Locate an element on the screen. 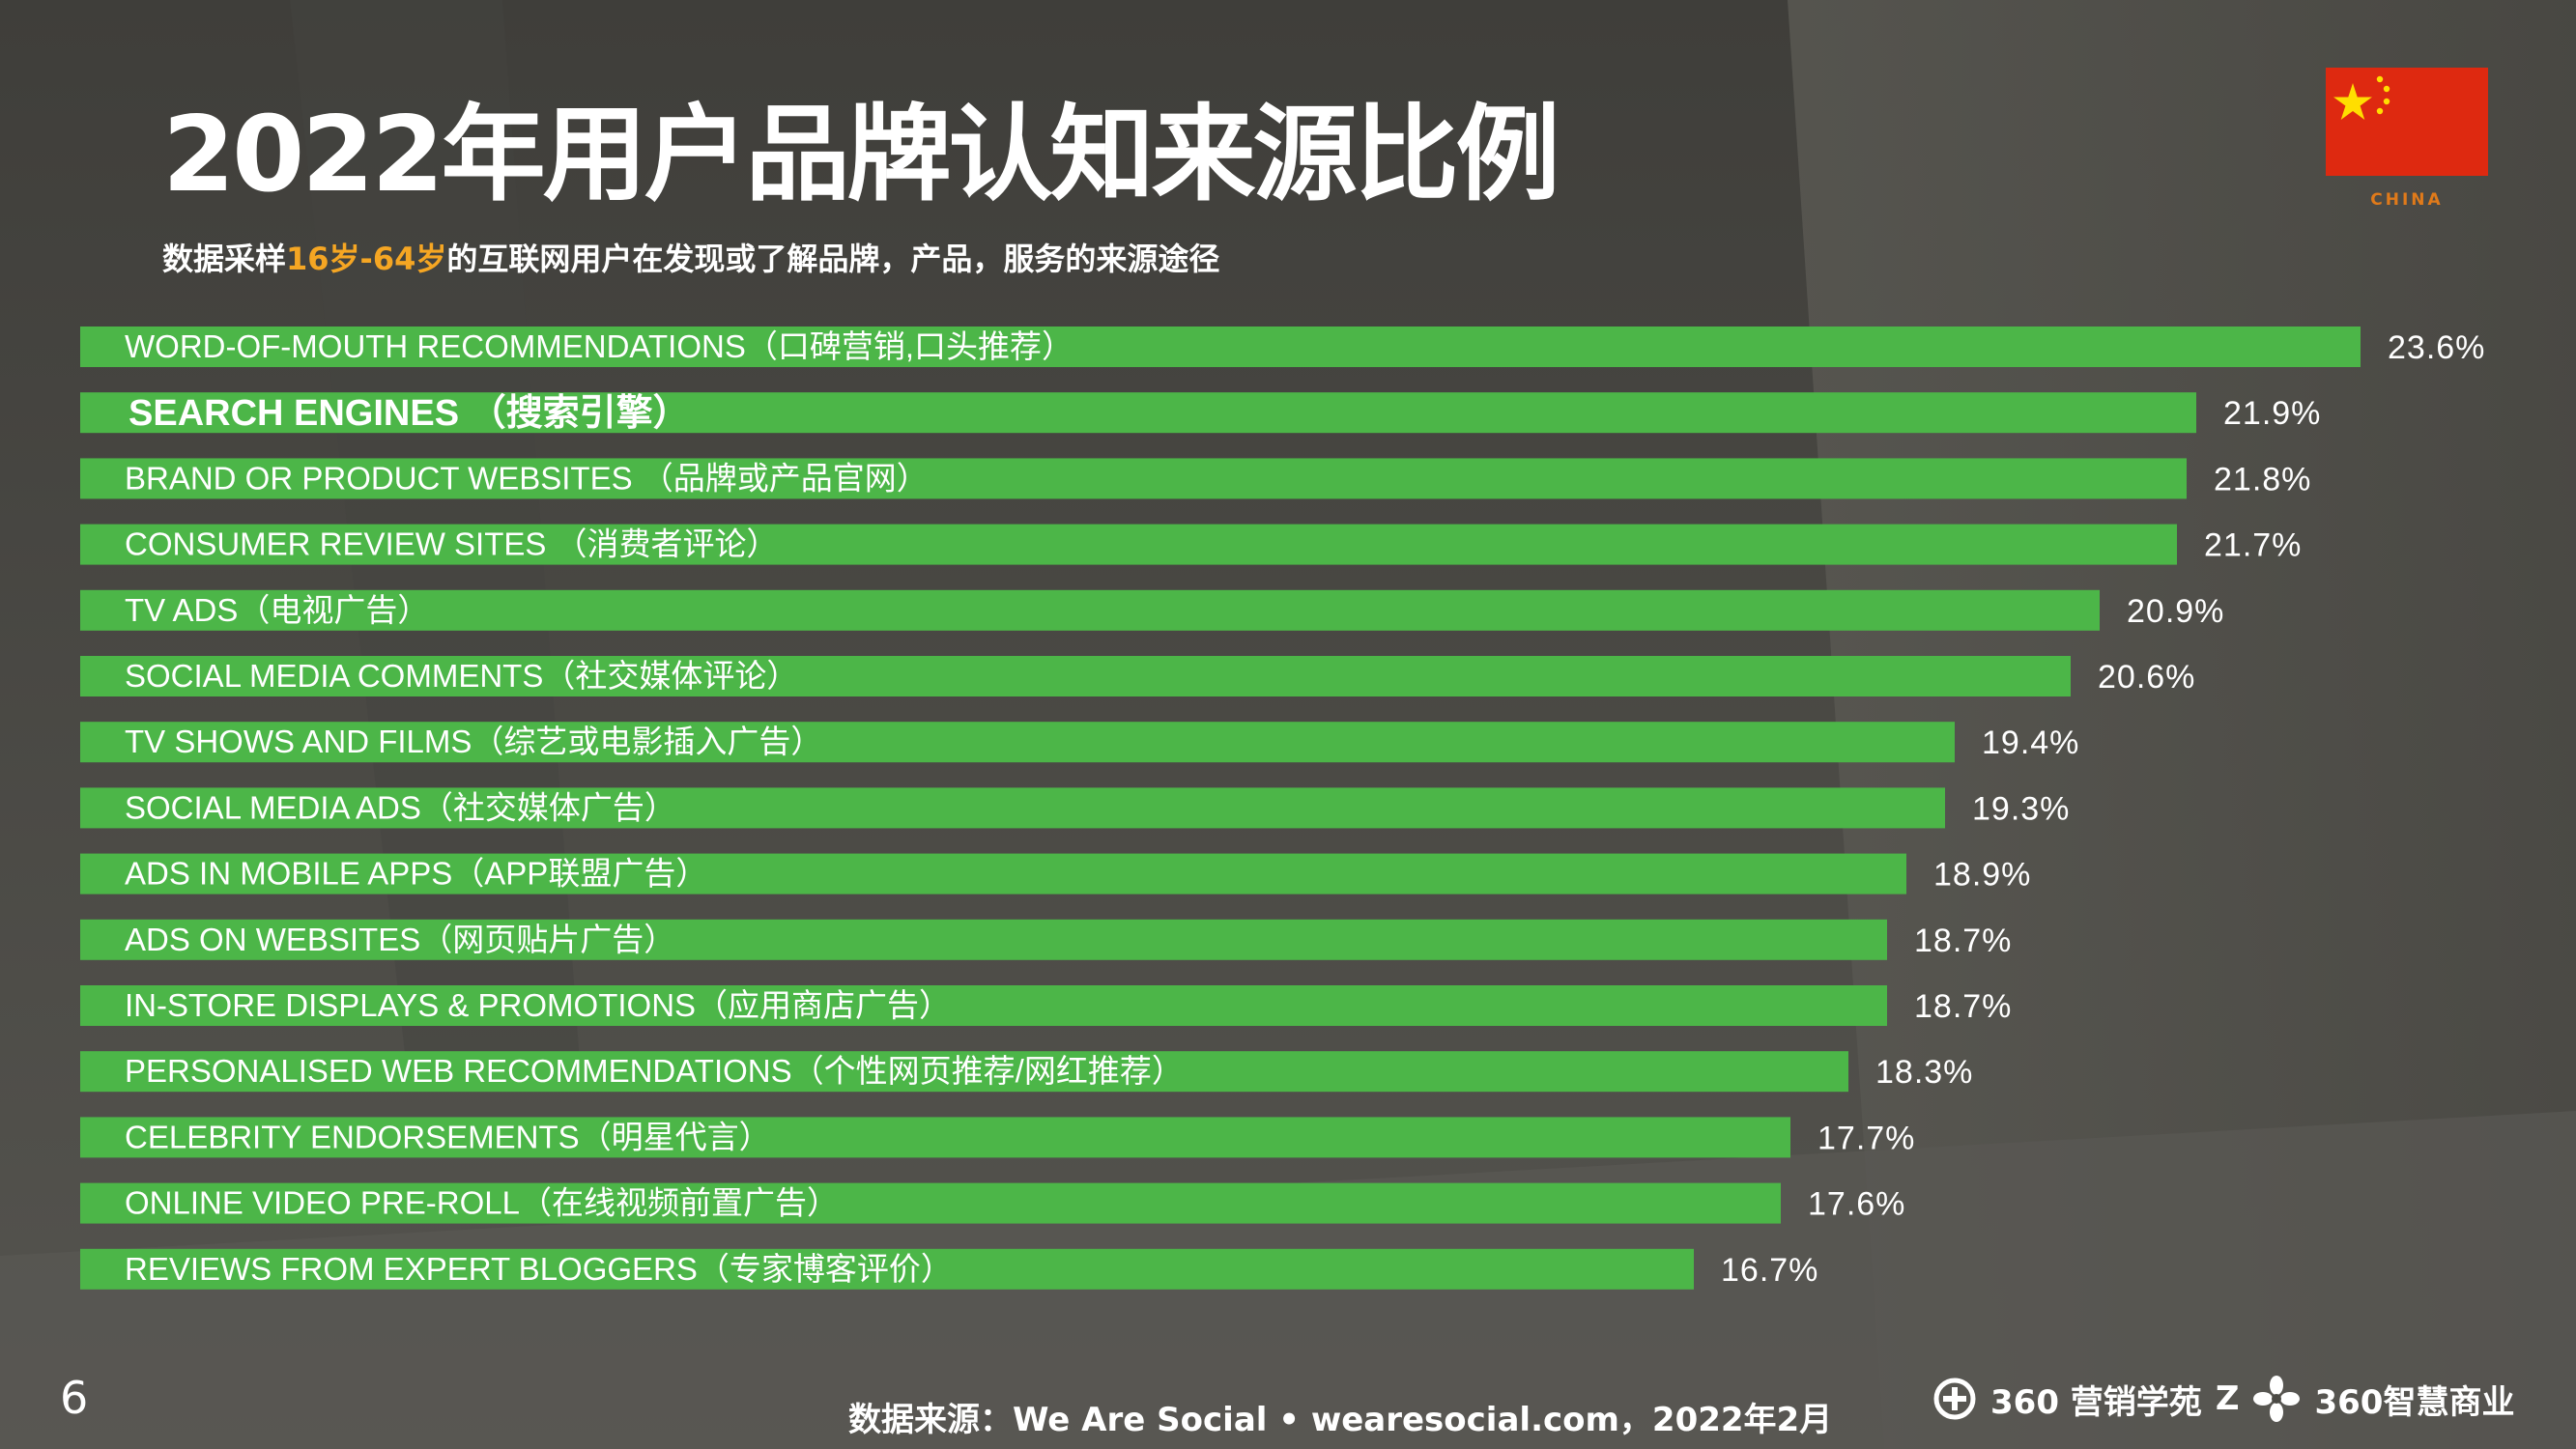 This screenshot has height=1449, width=2576. bar-group: SOCIAL MEDIA COMMENTS（社交媒体评论） 20.6% is located at coordinates (1137, 676).